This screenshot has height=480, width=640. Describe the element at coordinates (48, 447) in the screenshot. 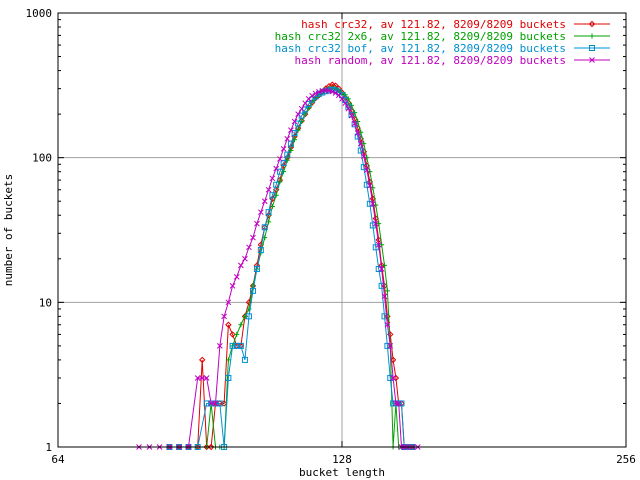

I see `y-tick-label: 1` at that location.